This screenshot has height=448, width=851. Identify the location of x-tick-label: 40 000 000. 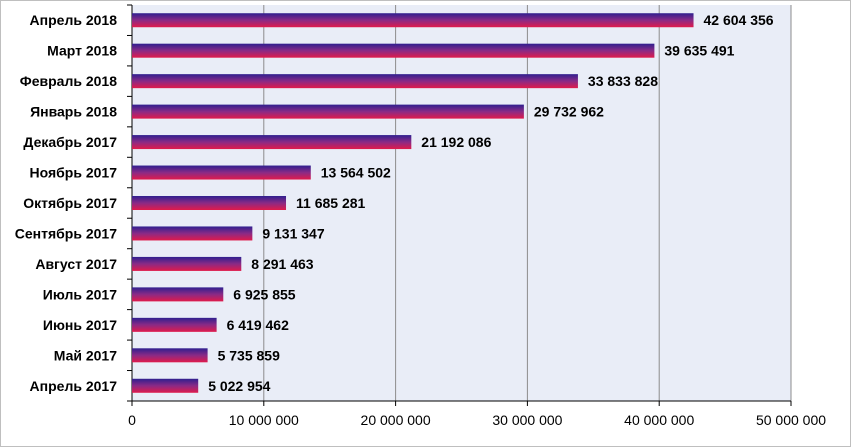
(659, 420).